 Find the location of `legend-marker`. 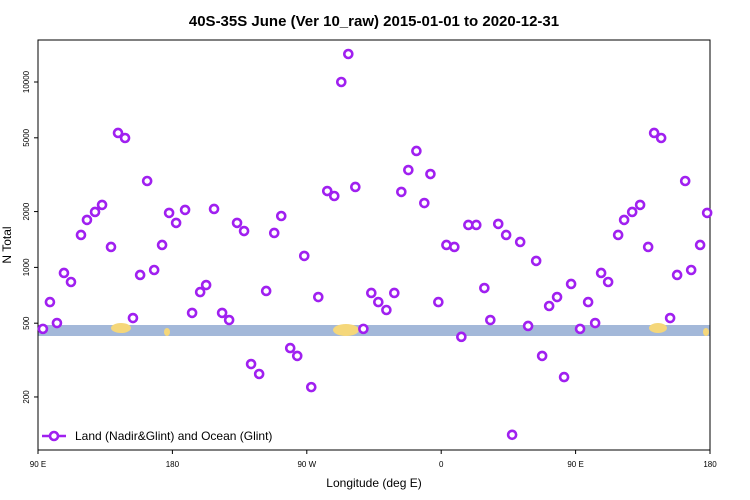

legend-marker is located at coordinates (54, 436).